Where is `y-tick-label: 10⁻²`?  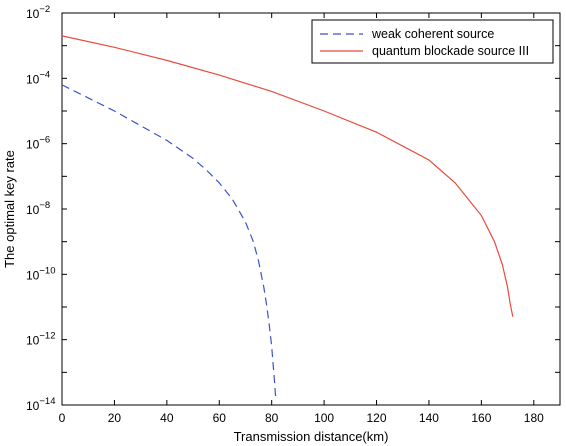 y-tick-label: 10⁻² is located at coordinates (38, 12).